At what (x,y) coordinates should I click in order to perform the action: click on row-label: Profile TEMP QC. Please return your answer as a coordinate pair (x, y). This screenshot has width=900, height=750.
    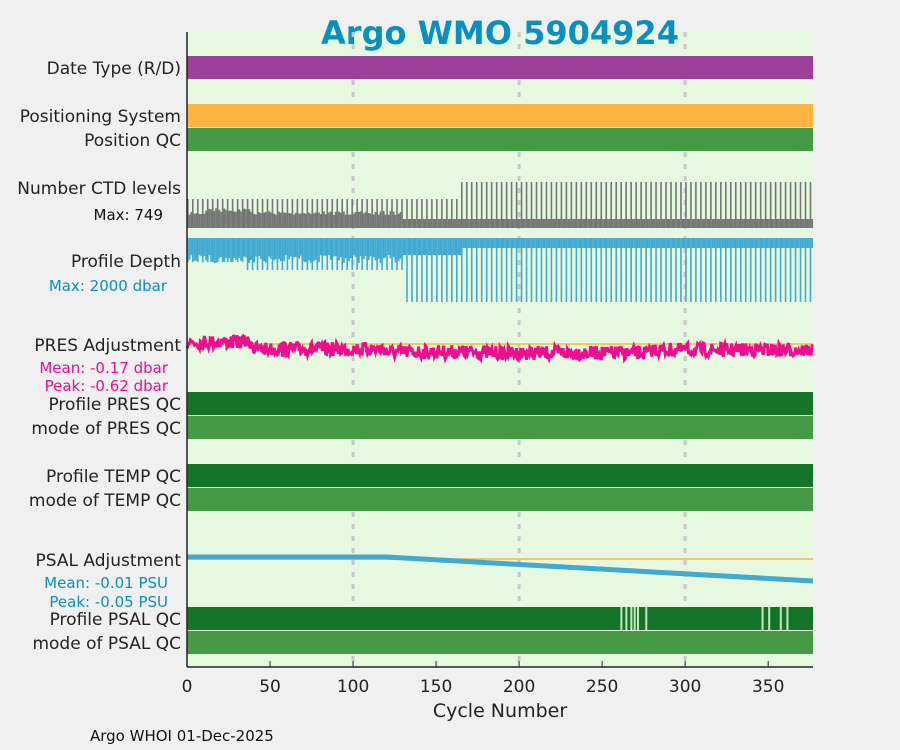
    Looking at the image, I should click on (113, 477).